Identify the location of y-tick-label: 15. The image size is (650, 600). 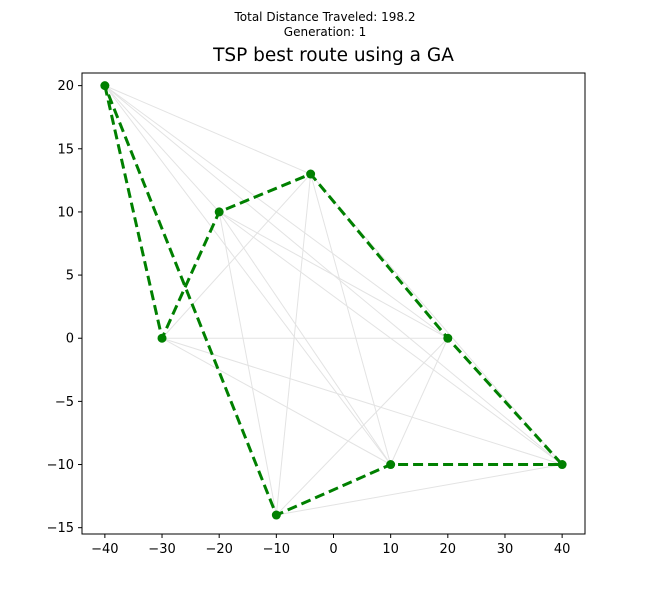
(65, 149).